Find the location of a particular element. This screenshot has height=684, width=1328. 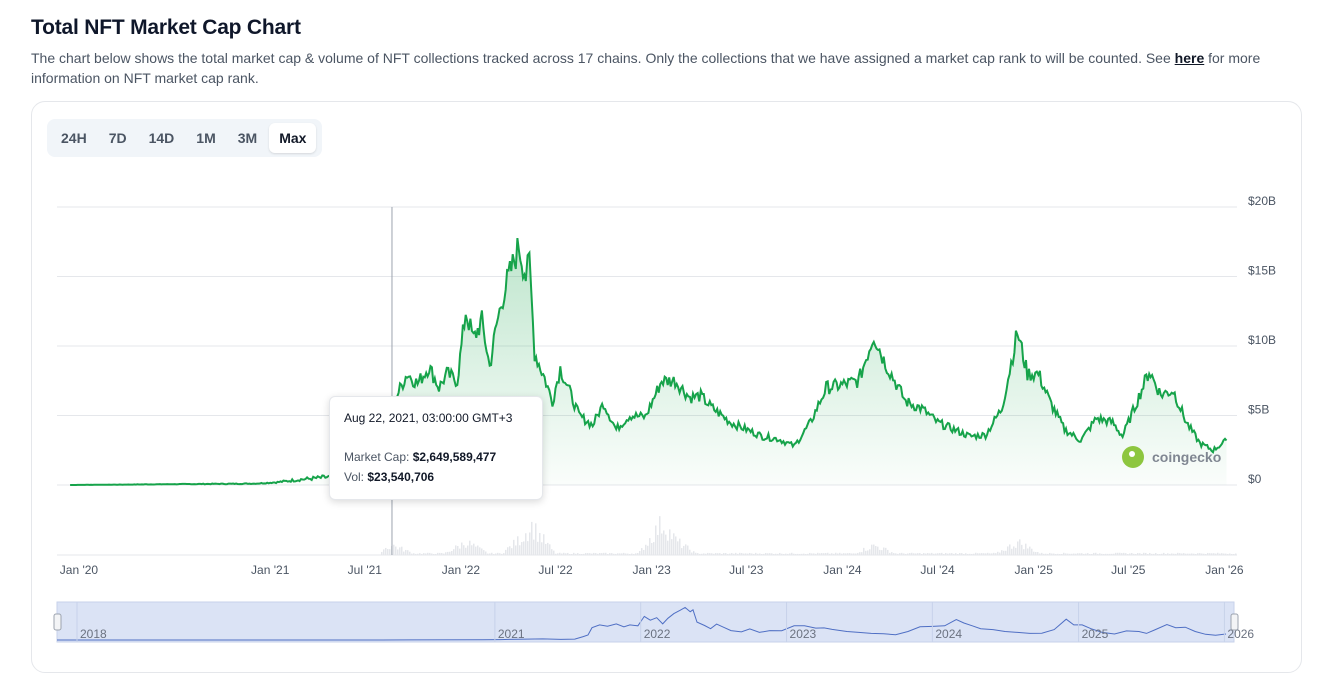

navigator-year-label: 2024 is located at coordinates (948, 634).